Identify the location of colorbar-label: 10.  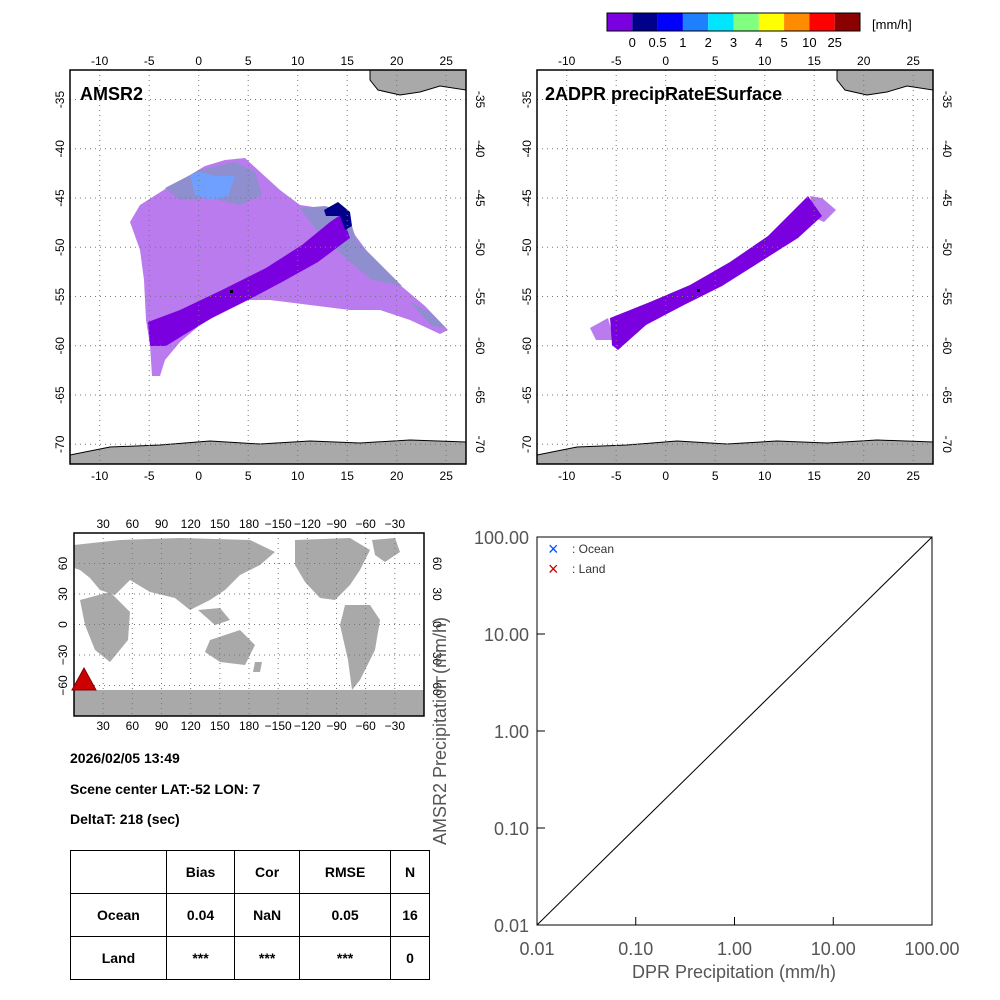
(809, 42).